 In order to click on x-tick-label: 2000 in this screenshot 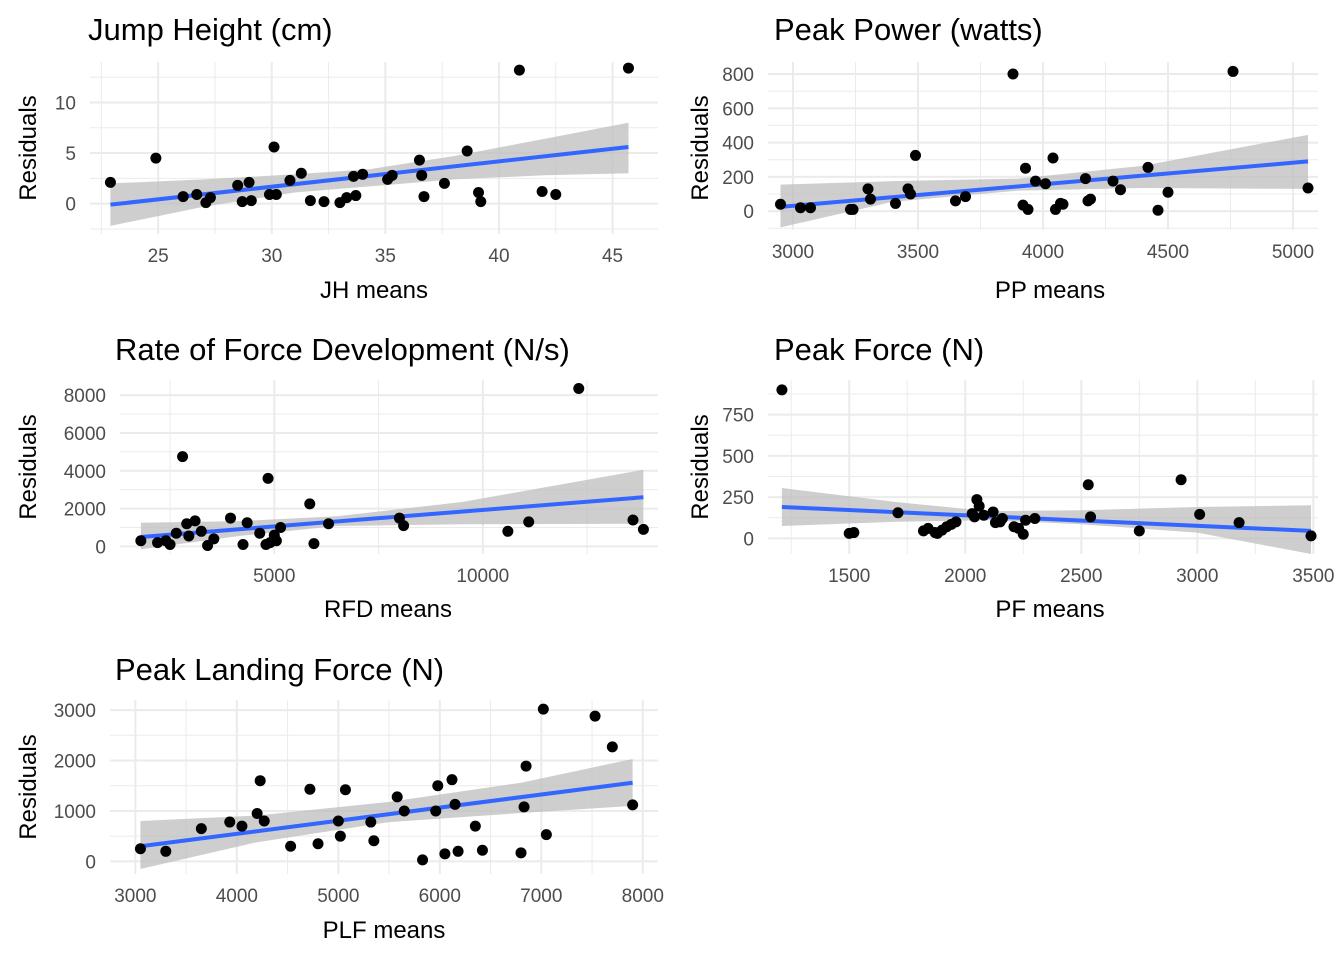, I will do `click(965, 576)`.